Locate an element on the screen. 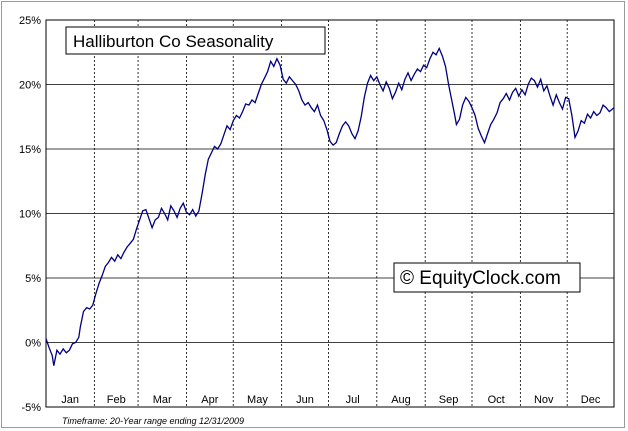  title-box-border is located at coordinates (195, 40).